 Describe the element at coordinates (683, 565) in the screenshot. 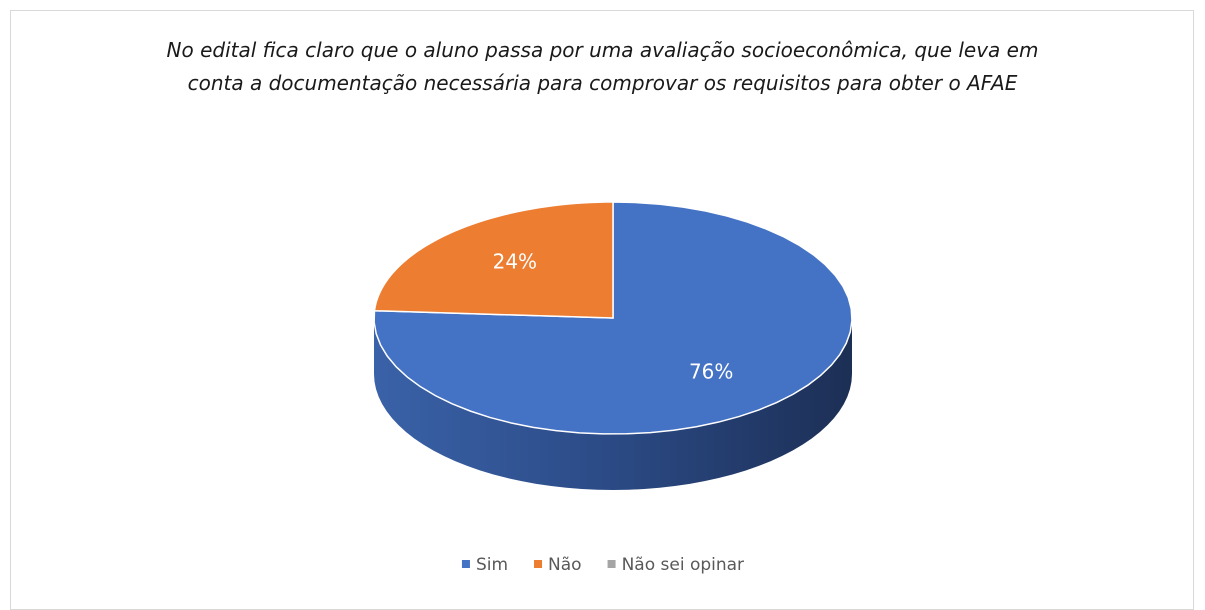

I see `legend-label: Não sei opinar` at that location.